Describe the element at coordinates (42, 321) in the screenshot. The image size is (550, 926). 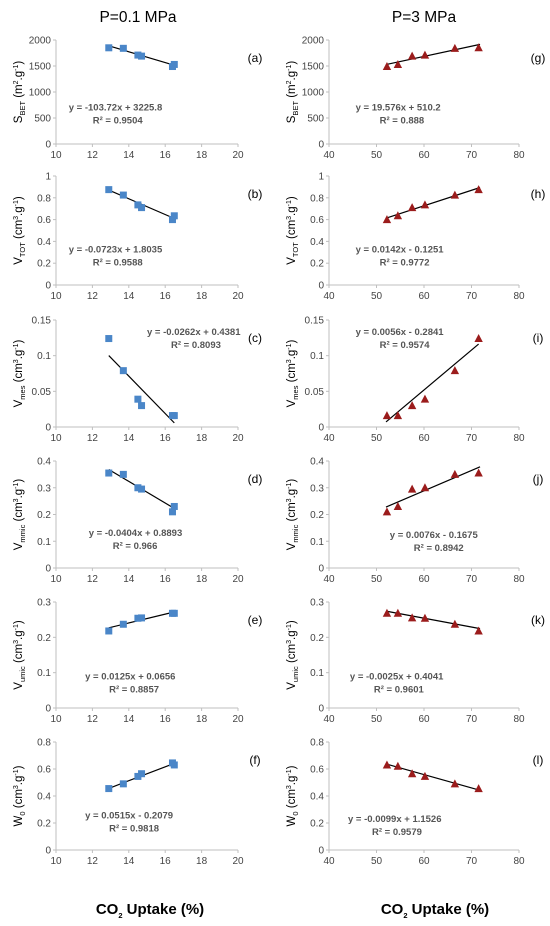
I see `y-tick-label: 0.15` at that location.